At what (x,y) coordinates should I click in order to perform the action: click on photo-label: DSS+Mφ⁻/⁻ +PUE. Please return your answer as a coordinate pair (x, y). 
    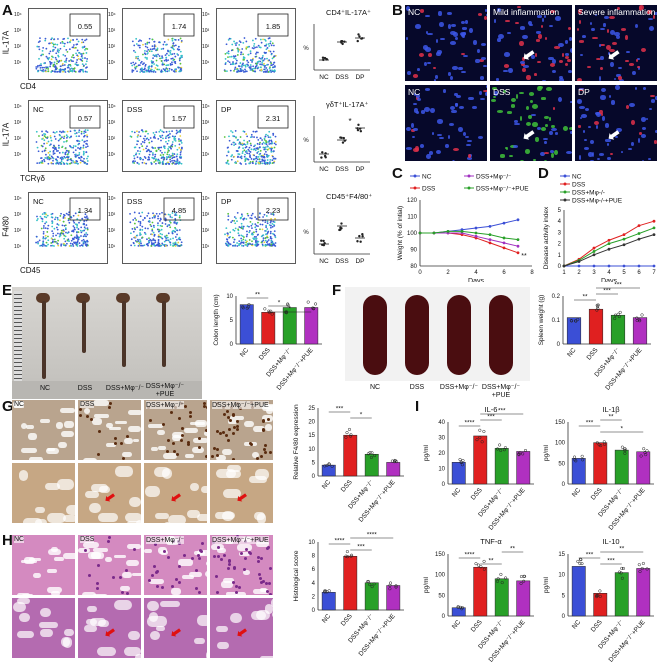
    Looking at the image, I should click on (165, 390).